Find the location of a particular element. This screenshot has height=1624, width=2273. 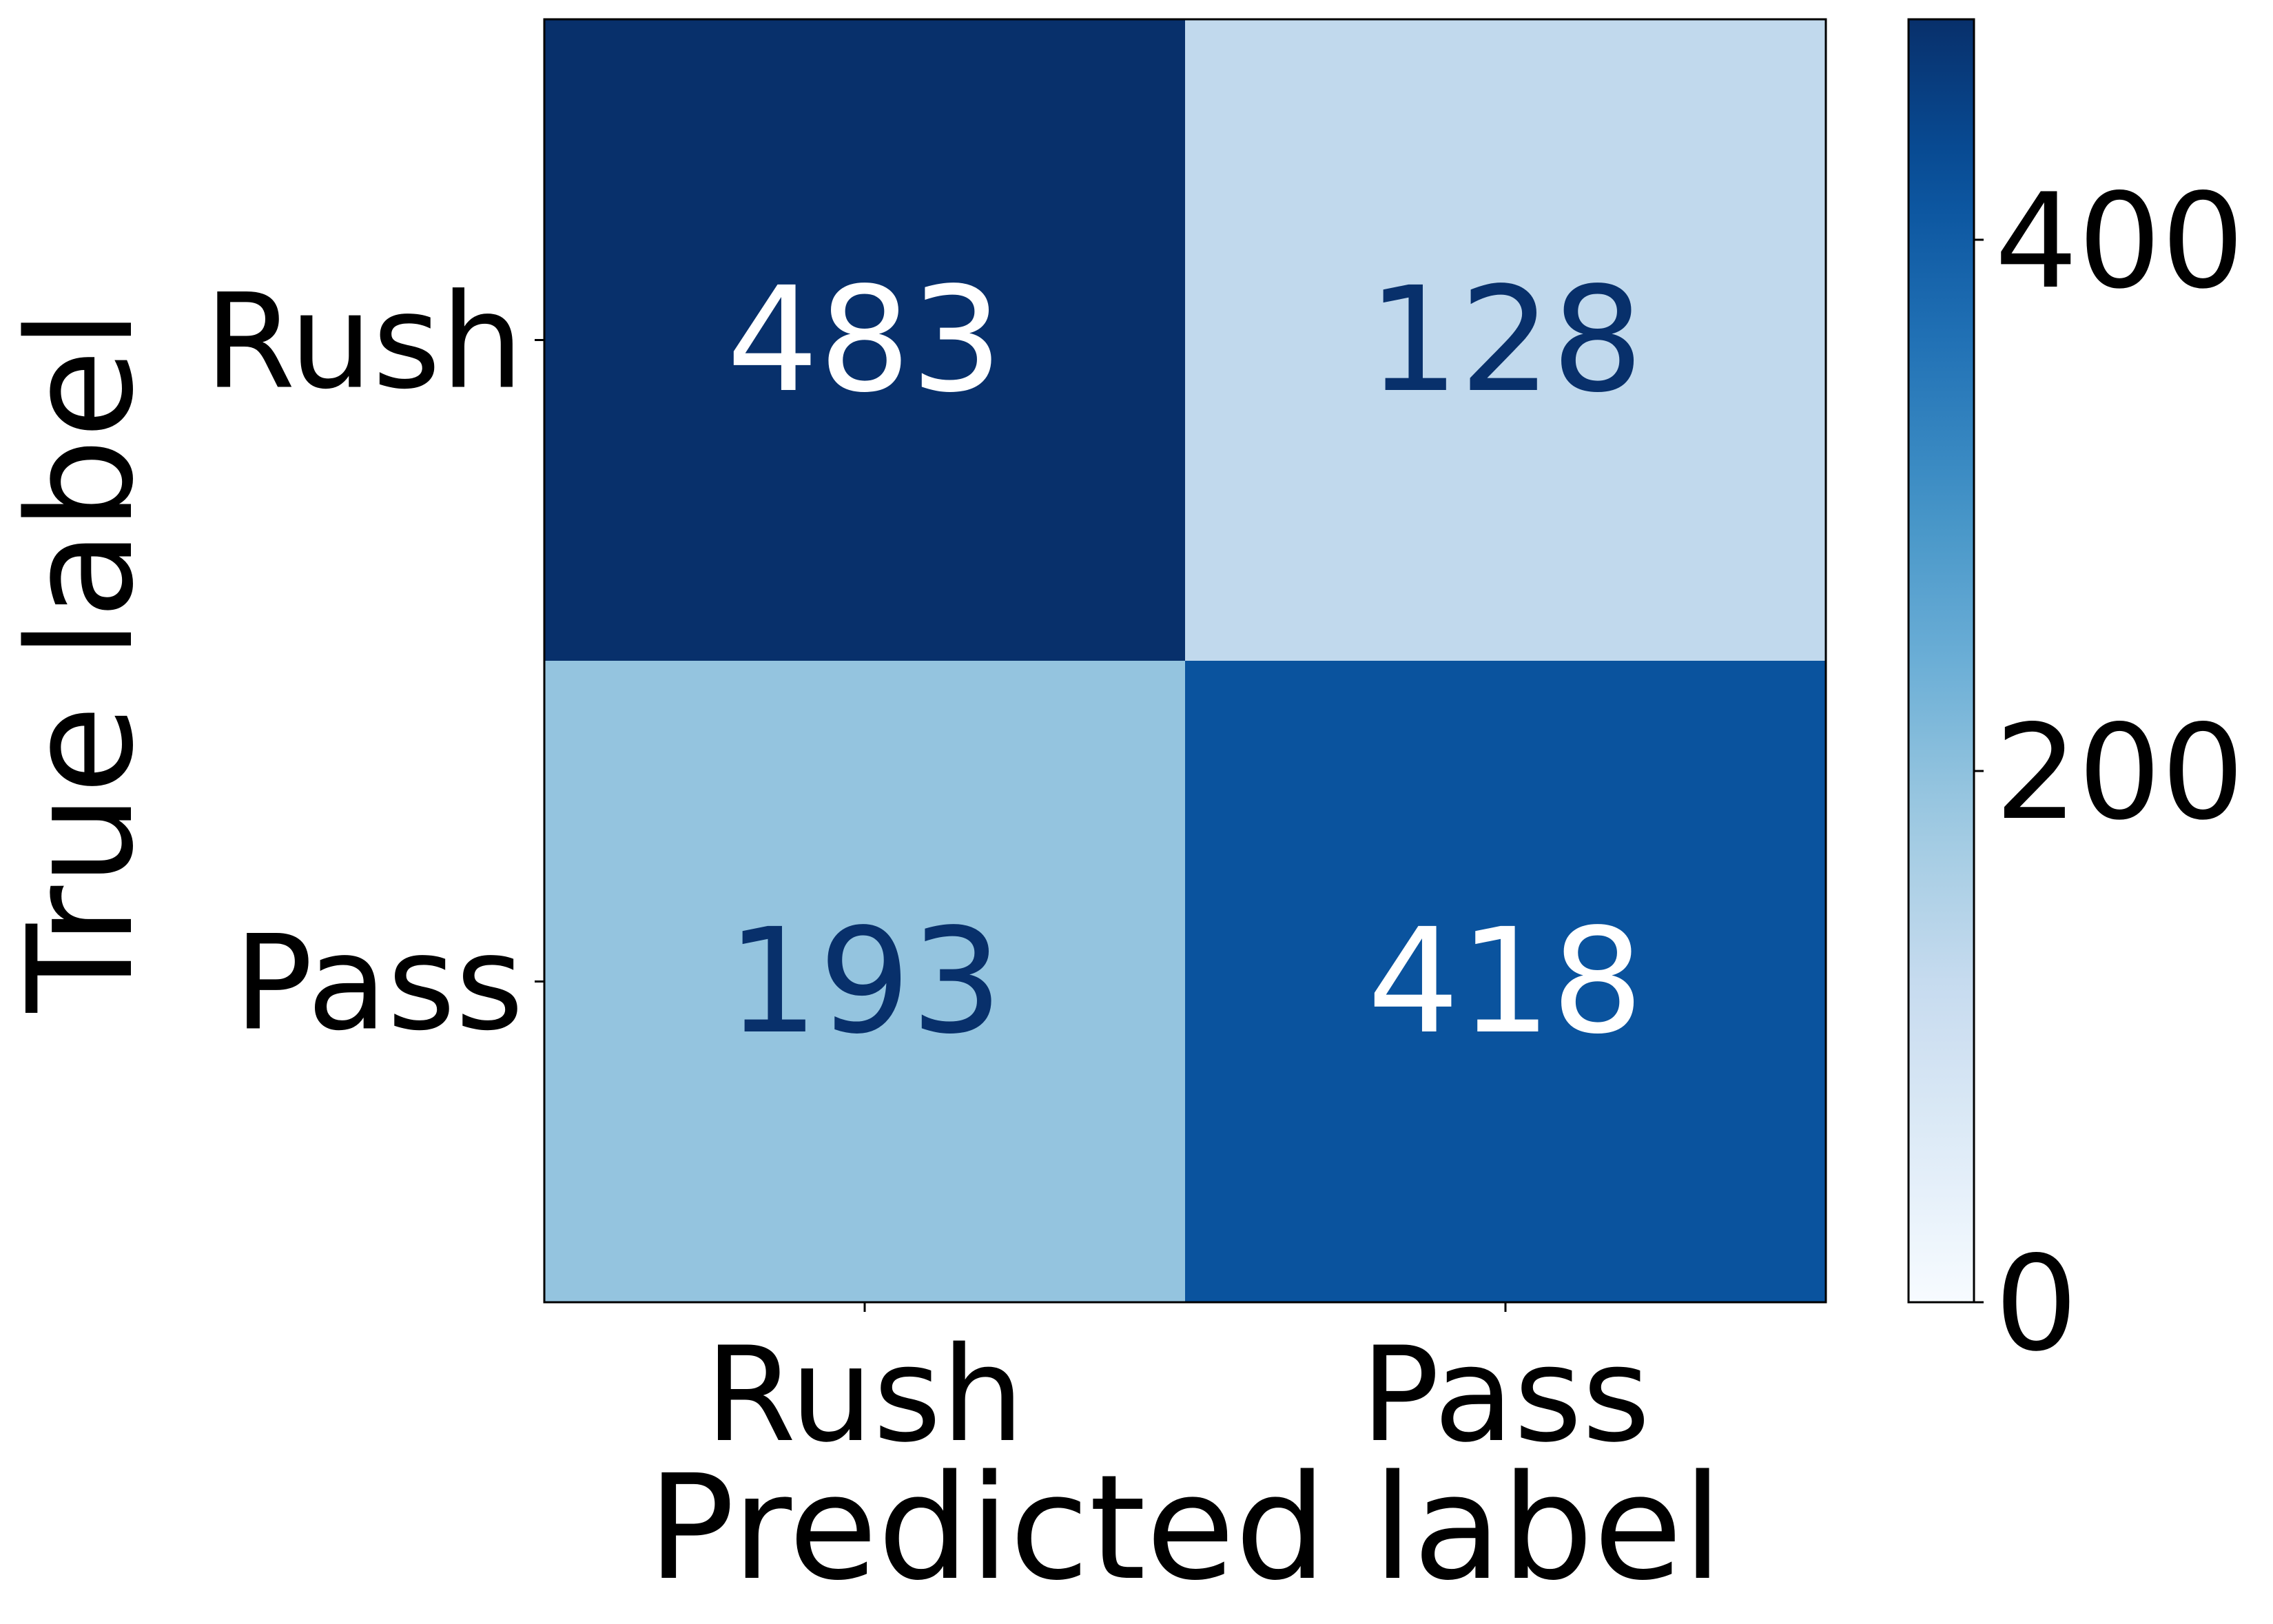

y-tick-label-pass: Pass is located at coordinates (379, 984).